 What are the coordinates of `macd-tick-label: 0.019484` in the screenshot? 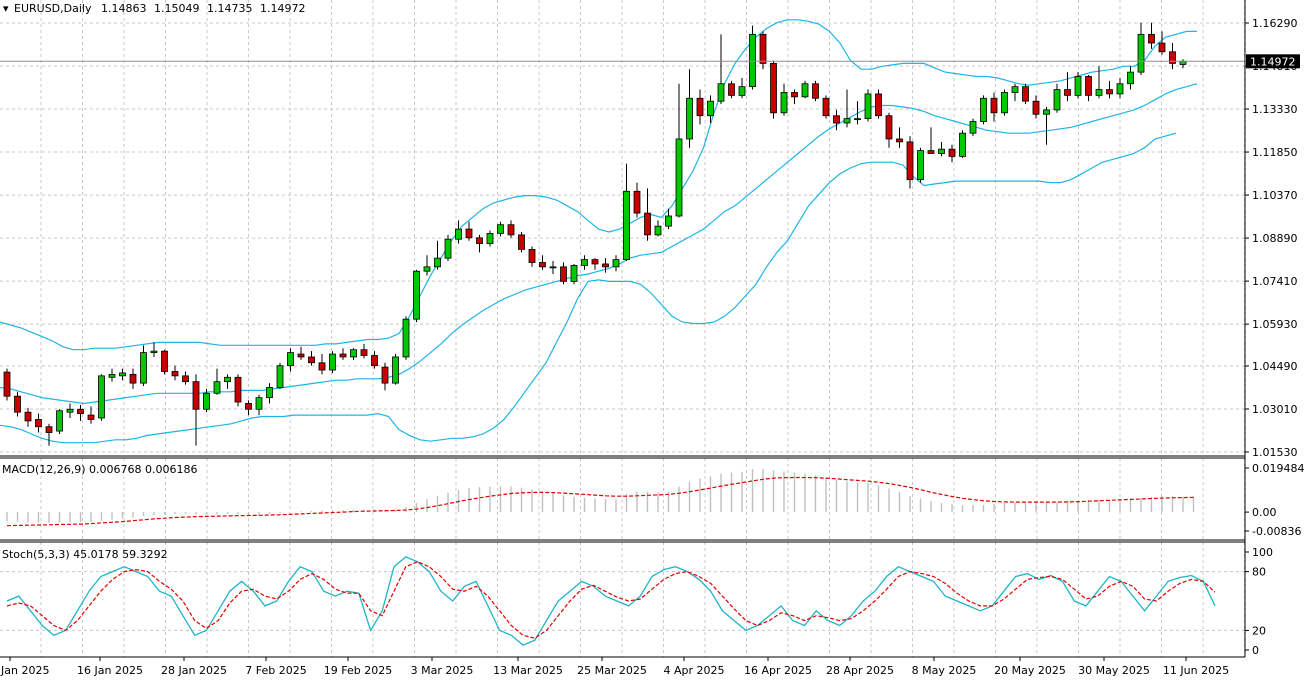 It's located at (1278, 468).